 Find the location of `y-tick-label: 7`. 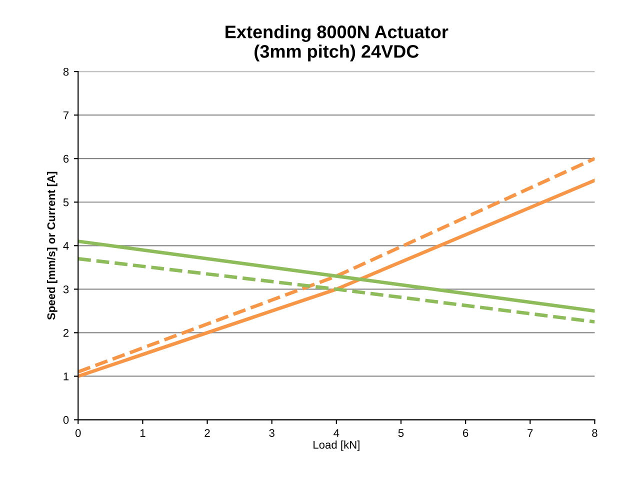

y-tick-label: 7 is located at coordinates (66, 115).